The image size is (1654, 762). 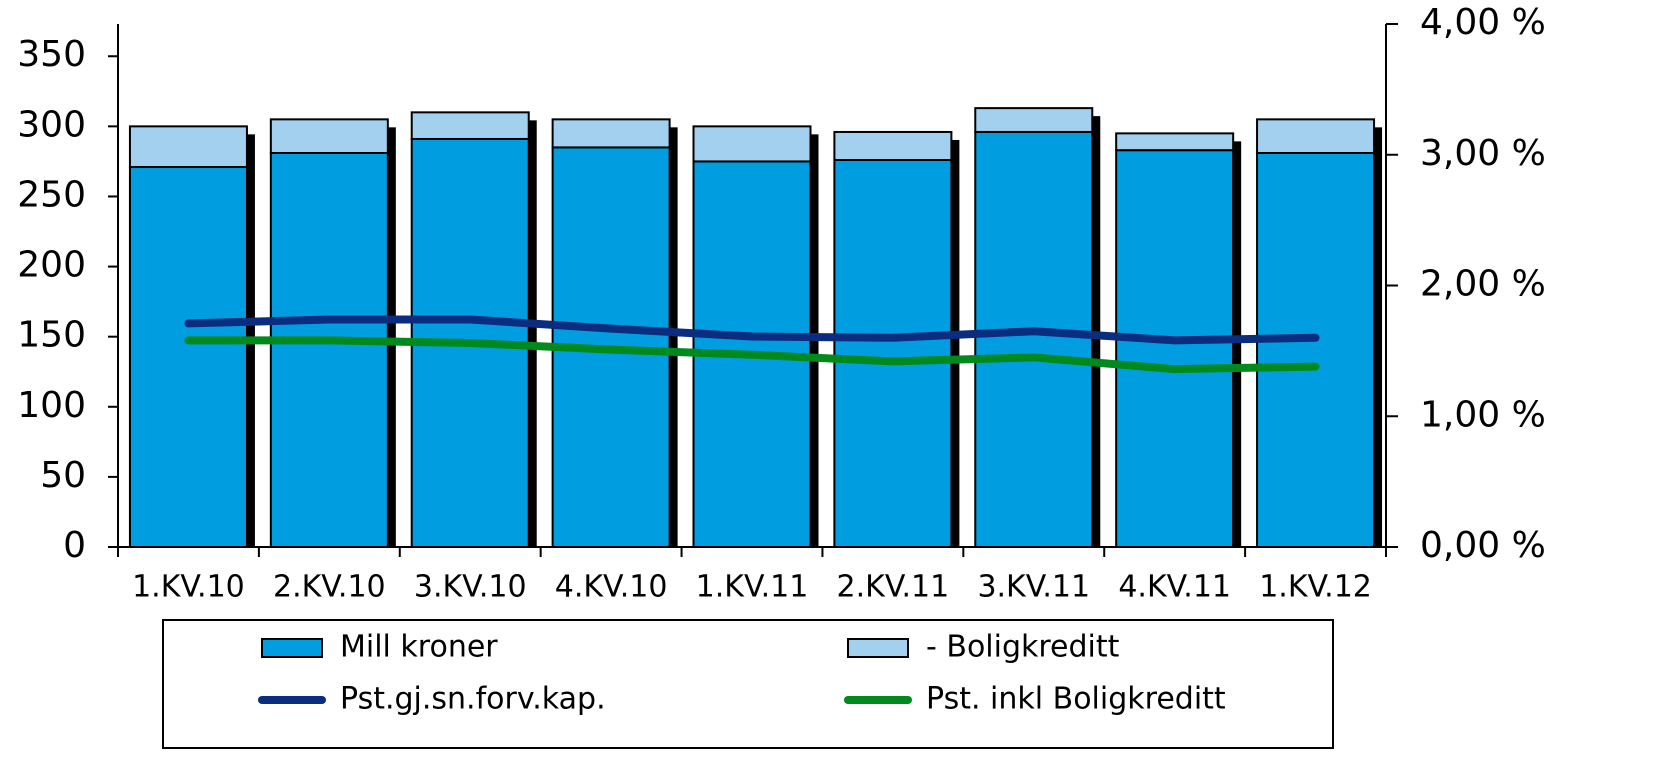 What do you see at coordinates (188, 587) in the screenshot?
I see `x-tick-label: 1.KV.10` at bounding box center [188, 587].